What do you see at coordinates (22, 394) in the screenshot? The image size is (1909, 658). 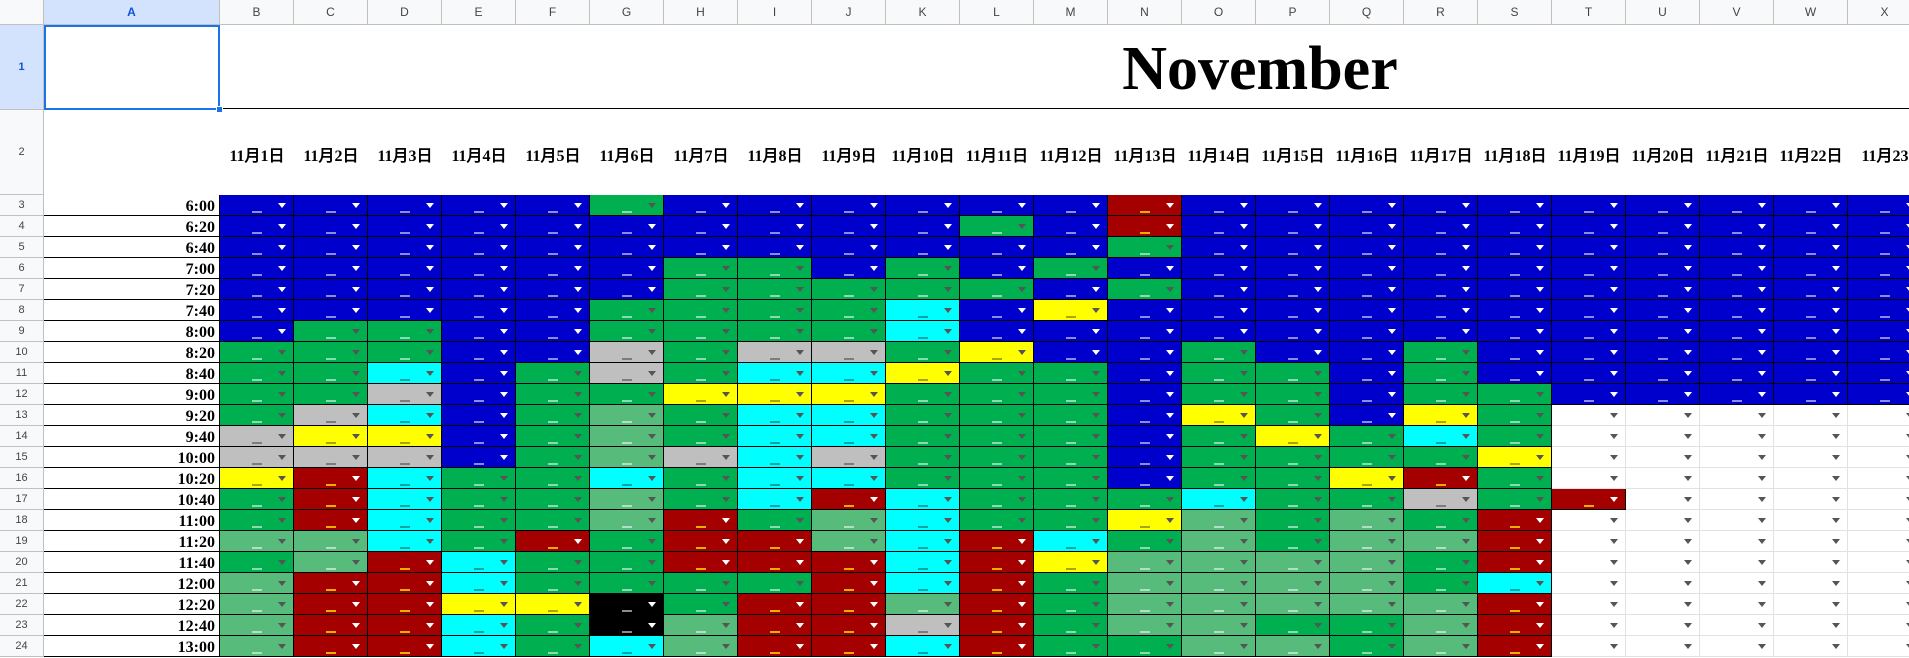 I see `row-header-12: 12` at bounding box center [22, 394].